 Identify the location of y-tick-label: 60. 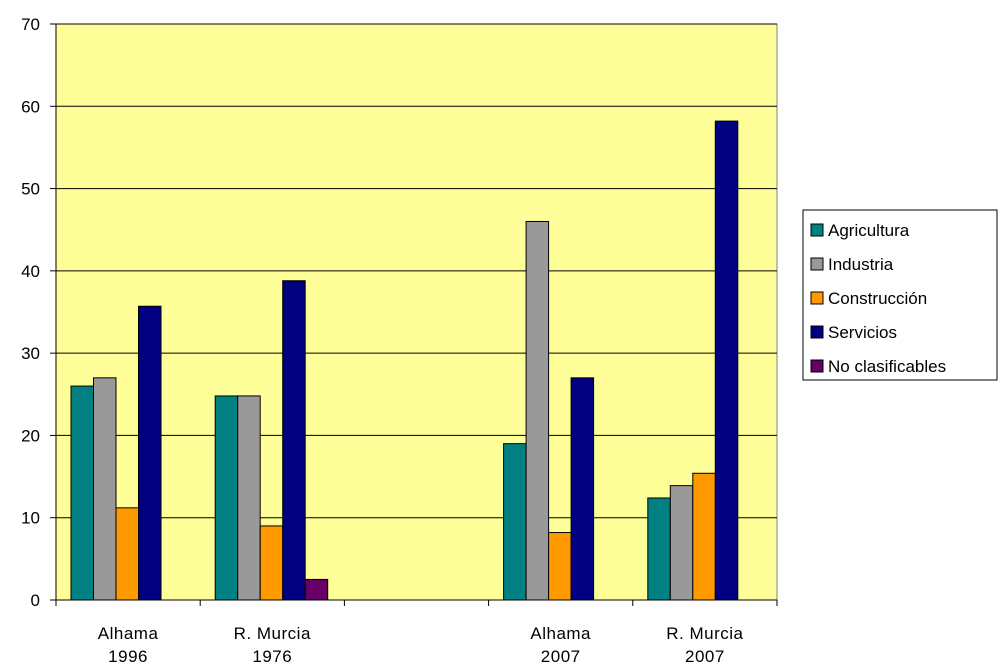
(30, 106).